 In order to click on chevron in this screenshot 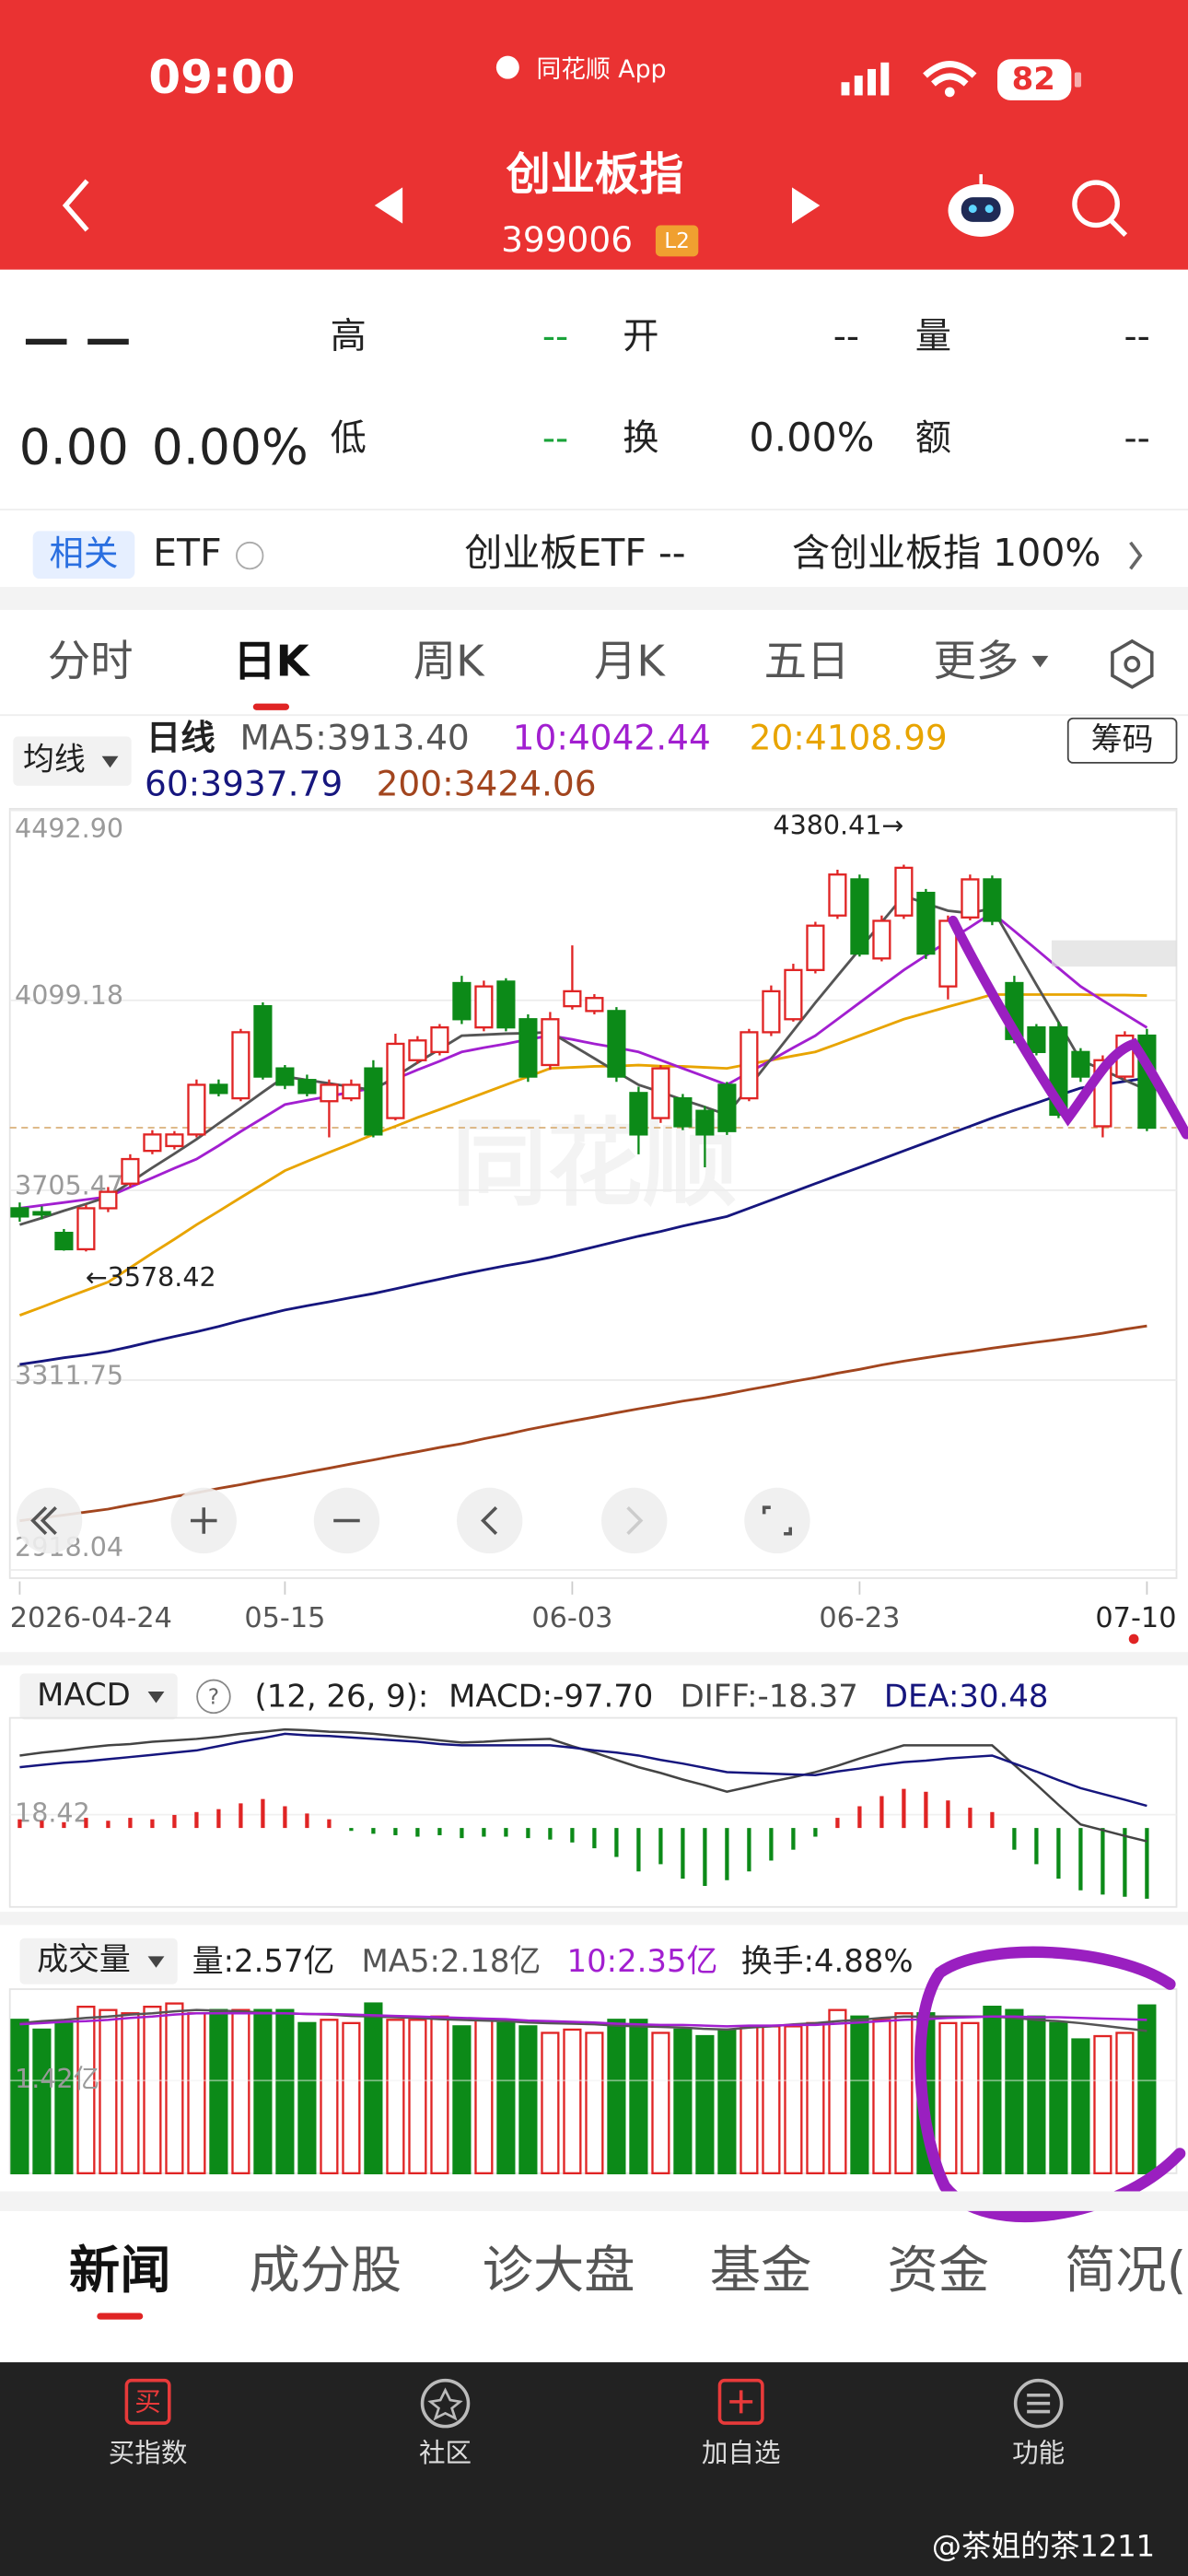, I will do `click(1136, 555)`.